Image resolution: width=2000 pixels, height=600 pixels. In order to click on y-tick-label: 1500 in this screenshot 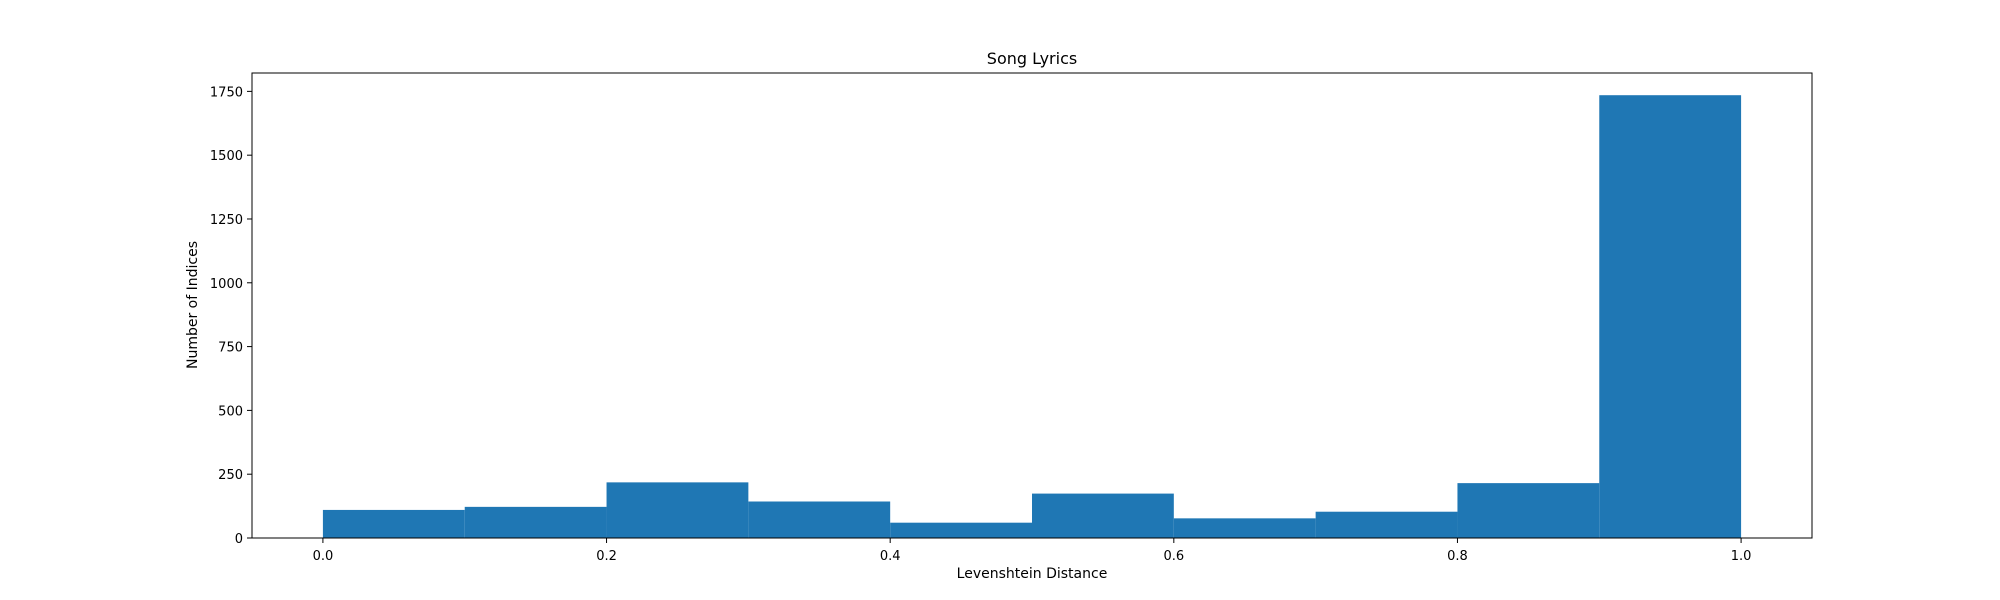, I will do `click(226, 156)`.